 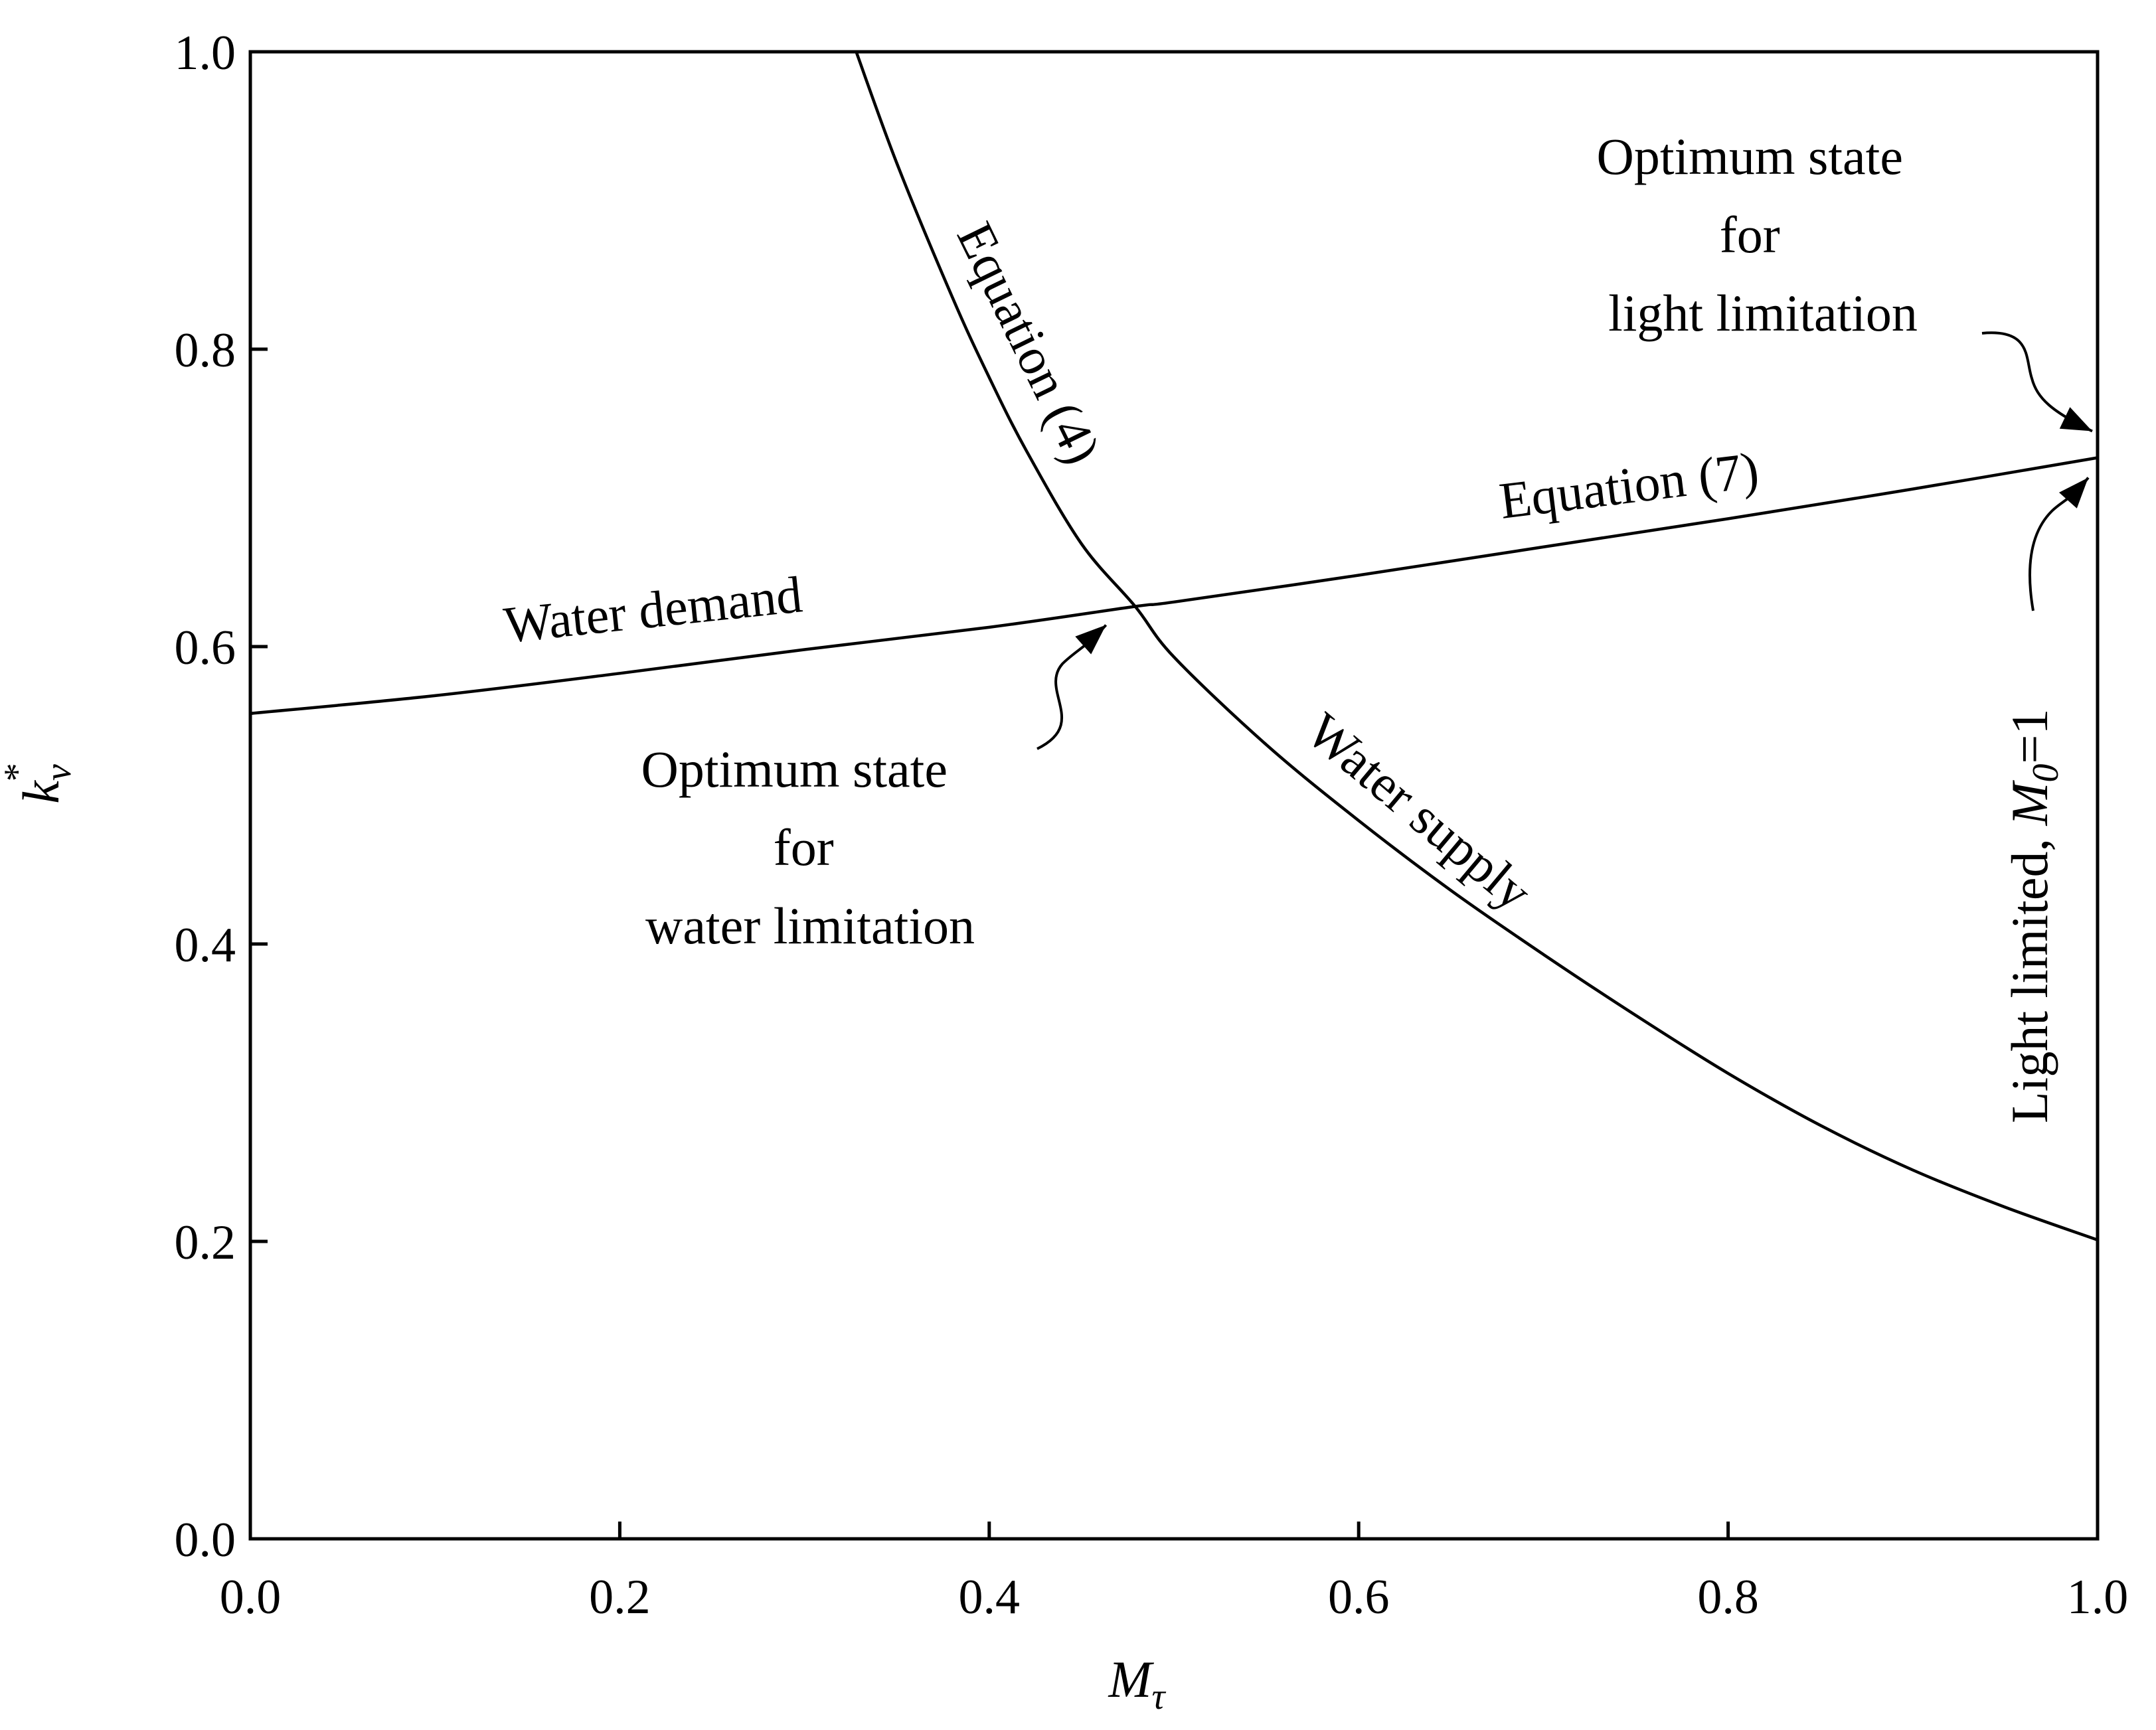 I want to click on optimum-light-line-2: for, so click(x=1750, y=235).